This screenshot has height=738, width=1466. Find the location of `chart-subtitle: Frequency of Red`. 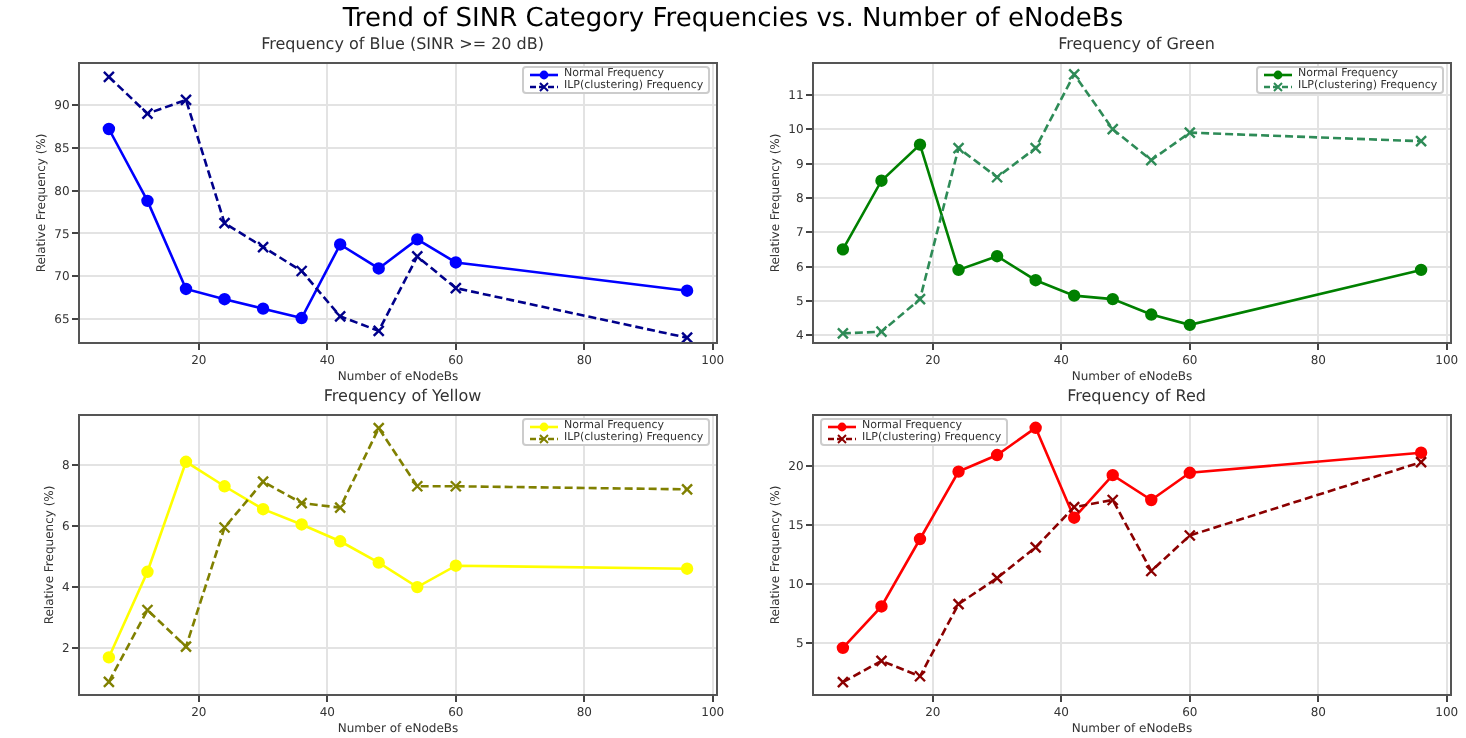

chart-subtitle: Frequency of Red is located at coordinates (1136, 395).